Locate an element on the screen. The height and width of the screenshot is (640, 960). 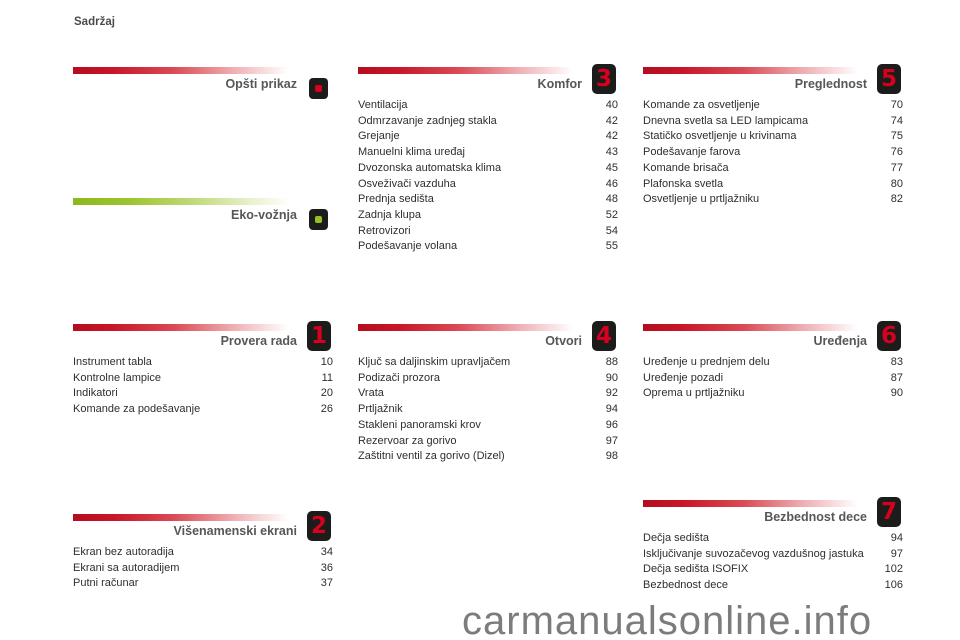
toc-item: Dečja sedišta 94 is located at coordinates (773, 539).